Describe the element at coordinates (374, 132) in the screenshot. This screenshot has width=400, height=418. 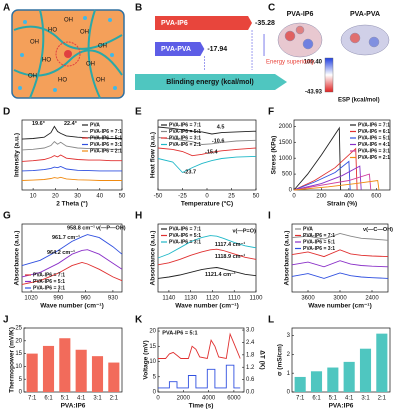
I see `legend-label: PVA-IP6 = 6:1` at that location.